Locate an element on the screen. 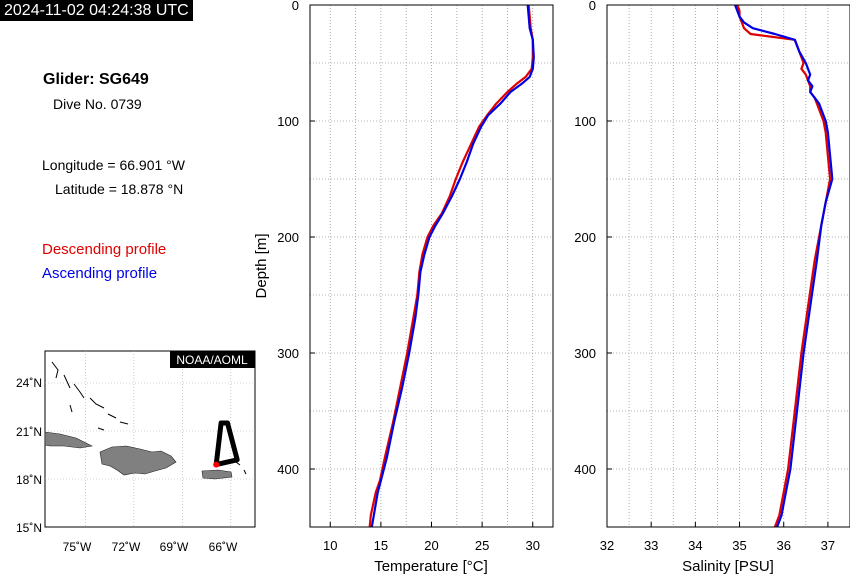 The image size is (850, 574). sal-y-tick-label: 0 is located at coordinates (592, 6).